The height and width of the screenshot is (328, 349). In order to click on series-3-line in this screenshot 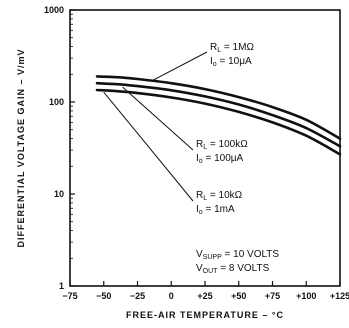, I will do `click(218, 122)`.